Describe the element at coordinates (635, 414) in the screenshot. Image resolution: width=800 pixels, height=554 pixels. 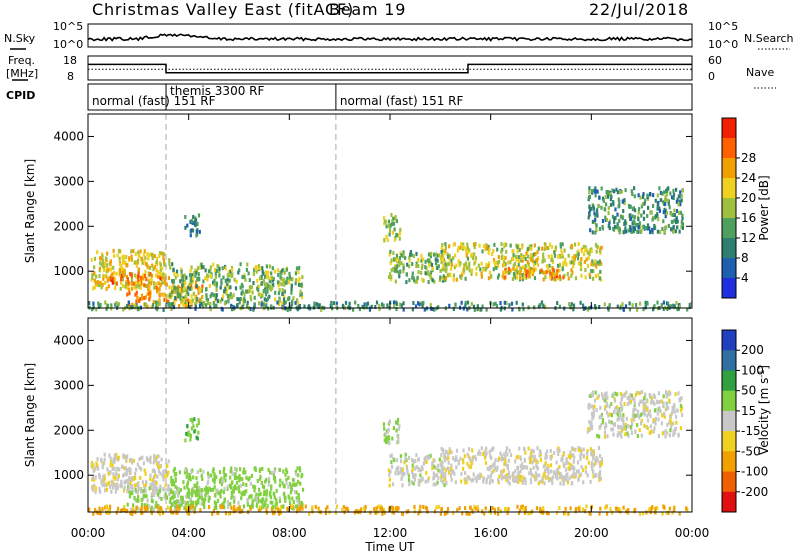
I see `scatter-region` at that location.